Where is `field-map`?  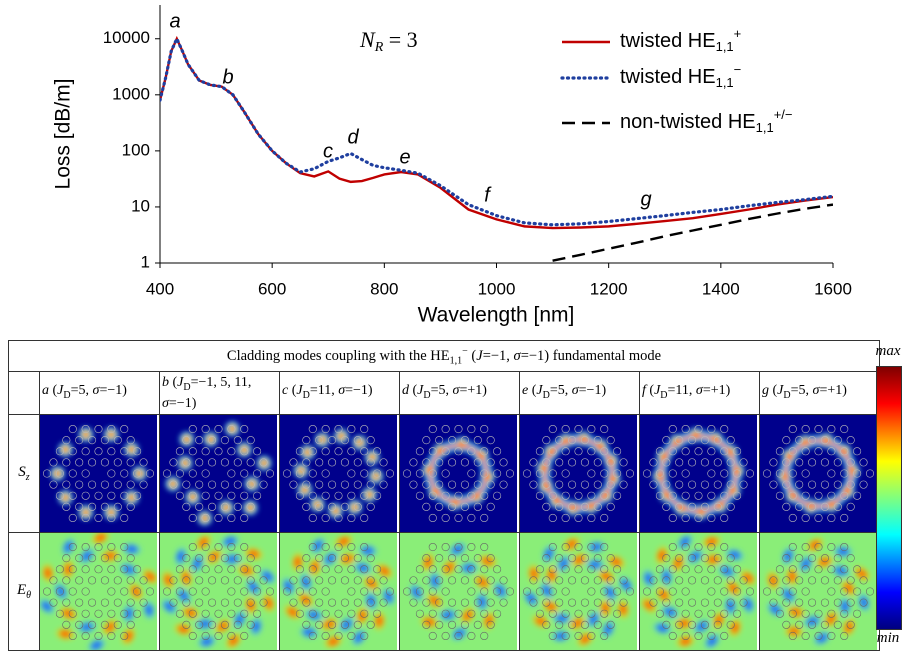
field-map is located at coordinates (818, 591).